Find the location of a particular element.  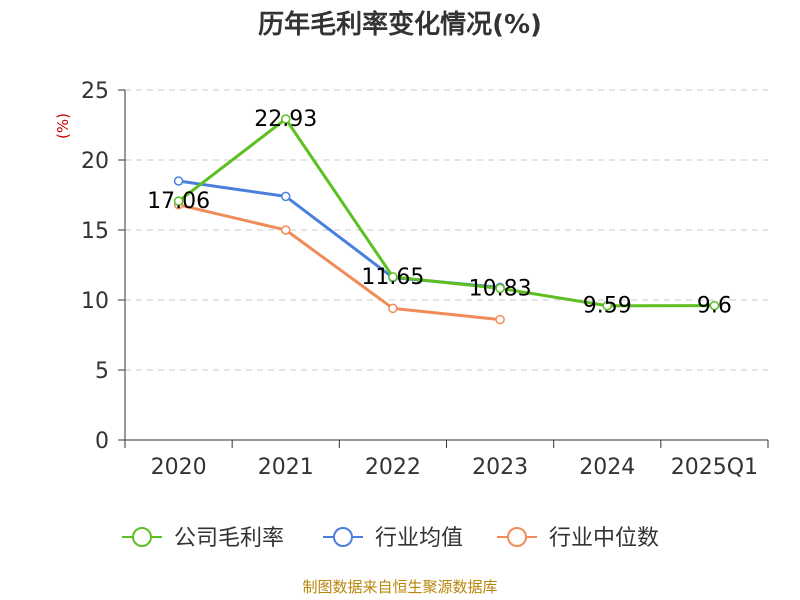

y-tick-label: 0 is located at coordinates (102, 441).